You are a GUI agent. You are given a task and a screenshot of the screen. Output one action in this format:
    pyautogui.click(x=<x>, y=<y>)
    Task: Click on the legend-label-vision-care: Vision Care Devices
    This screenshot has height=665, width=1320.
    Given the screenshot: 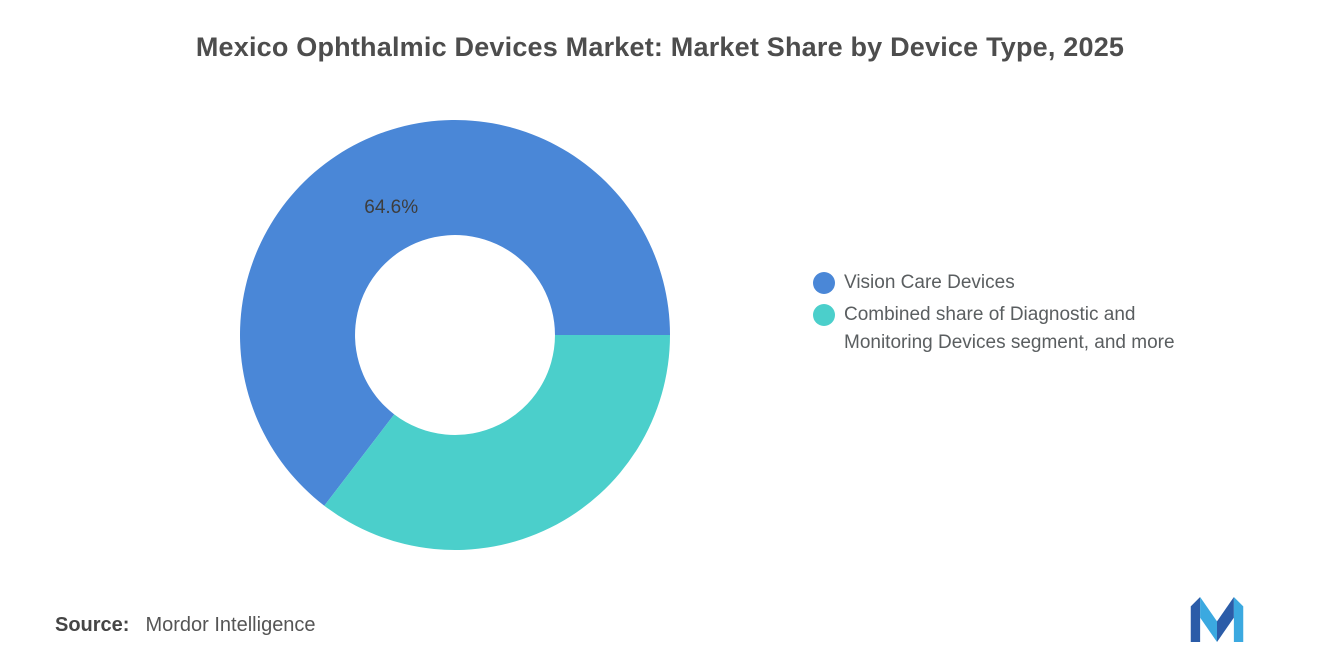 What is the action you would take?
    pyautogui.click(x=929, y=282)
    